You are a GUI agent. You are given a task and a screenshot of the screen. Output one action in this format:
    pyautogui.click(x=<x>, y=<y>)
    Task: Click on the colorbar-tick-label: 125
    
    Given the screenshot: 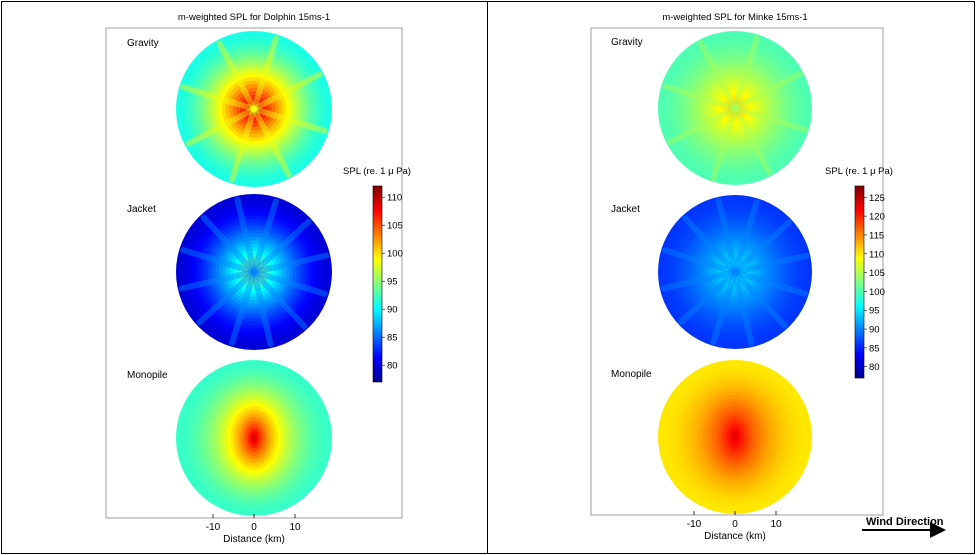 What is the action you would take?
    pyautogui.click(x=877, y=198)
    